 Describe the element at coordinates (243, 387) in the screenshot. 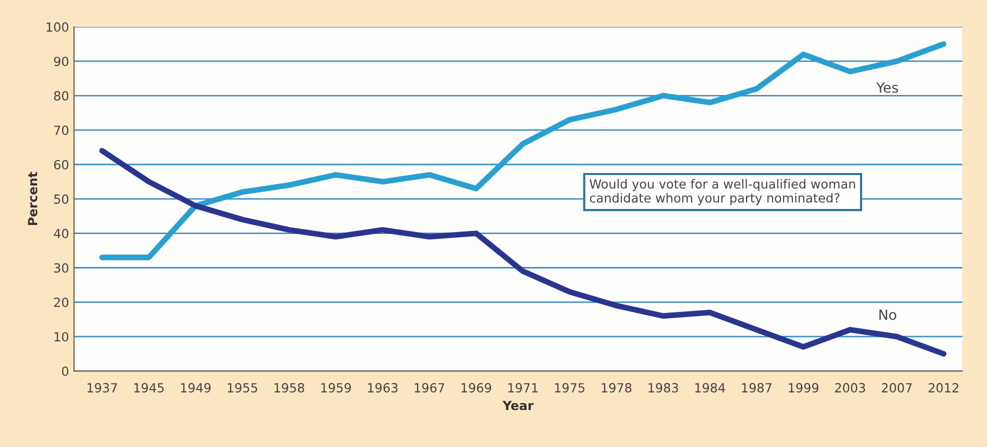

I see `x-tick-label: 1955` at that location.